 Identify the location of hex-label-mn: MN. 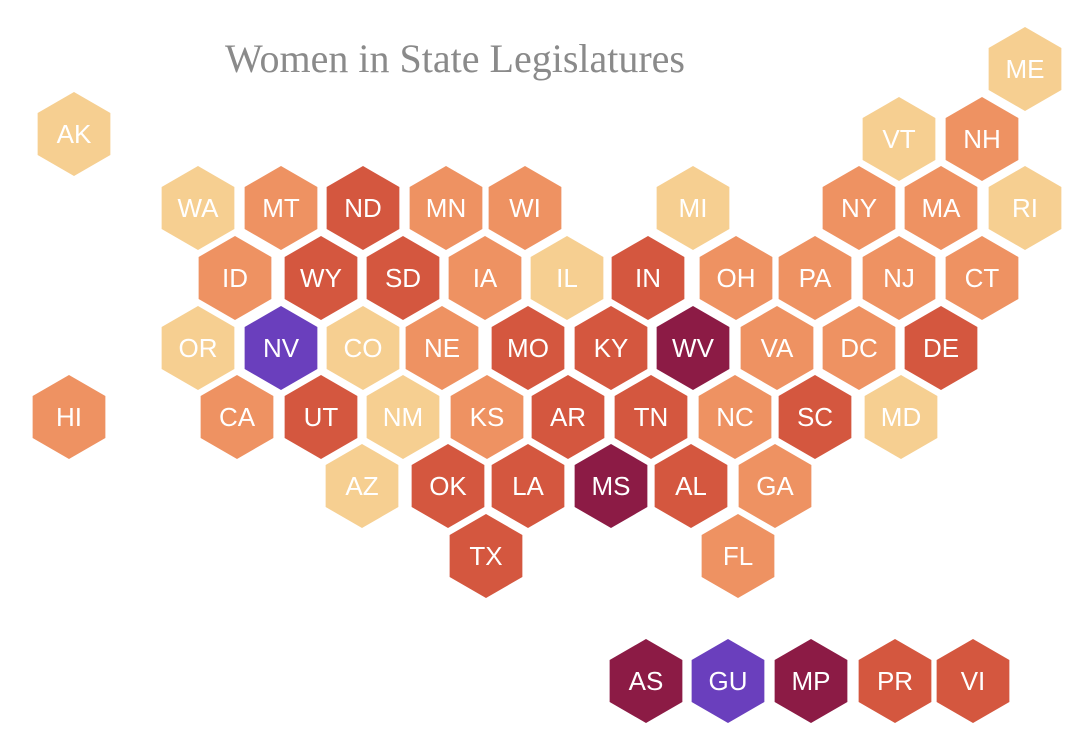
(446, 208).